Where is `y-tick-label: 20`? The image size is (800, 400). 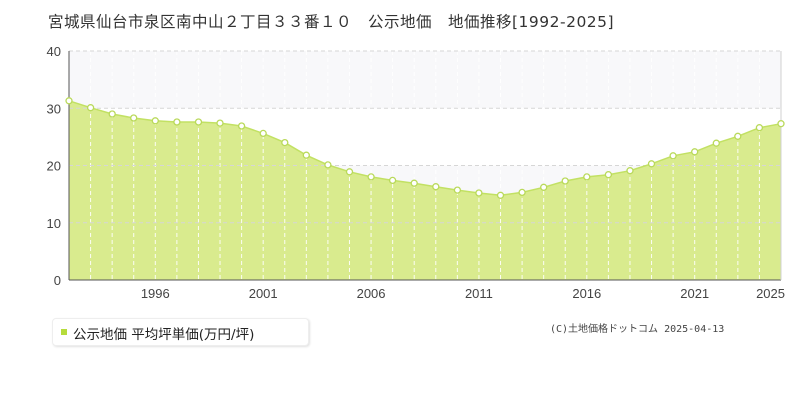
y-tick-label: 20 is located at coordinates (54, 166).